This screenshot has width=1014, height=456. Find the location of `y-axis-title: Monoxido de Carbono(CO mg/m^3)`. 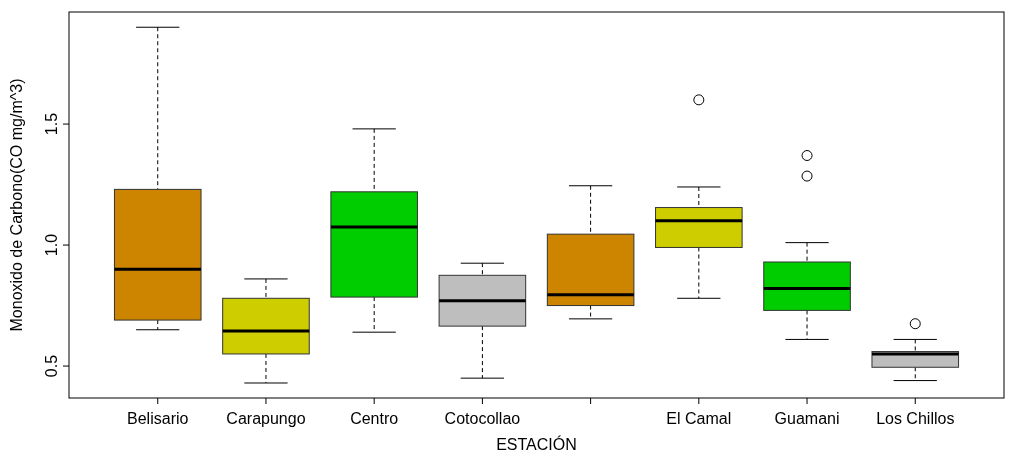

y-axis-title: Monoxido de Carbono(CO mg/m^3) is located at coordinates (16, 205).